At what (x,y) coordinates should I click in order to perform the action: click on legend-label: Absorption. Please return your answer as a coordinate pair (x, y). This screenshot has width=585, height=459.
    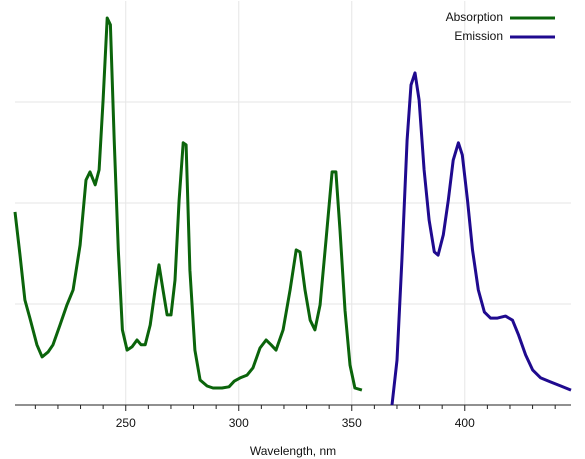
    Looking at the image, I should click on (474, 17).